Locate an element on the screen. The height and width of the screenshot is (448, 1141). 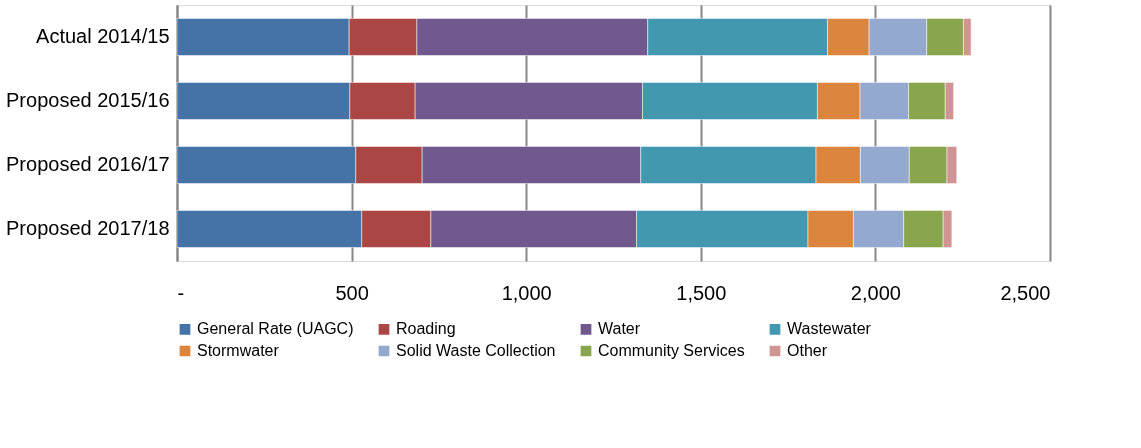
legend-label: Community Services is located at coordinates (671, 350).